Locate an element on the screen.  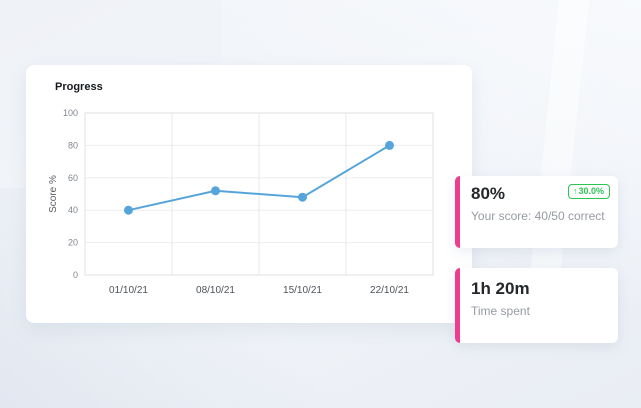
score-change-value: 30.0% is located at coordinates (591, 191).